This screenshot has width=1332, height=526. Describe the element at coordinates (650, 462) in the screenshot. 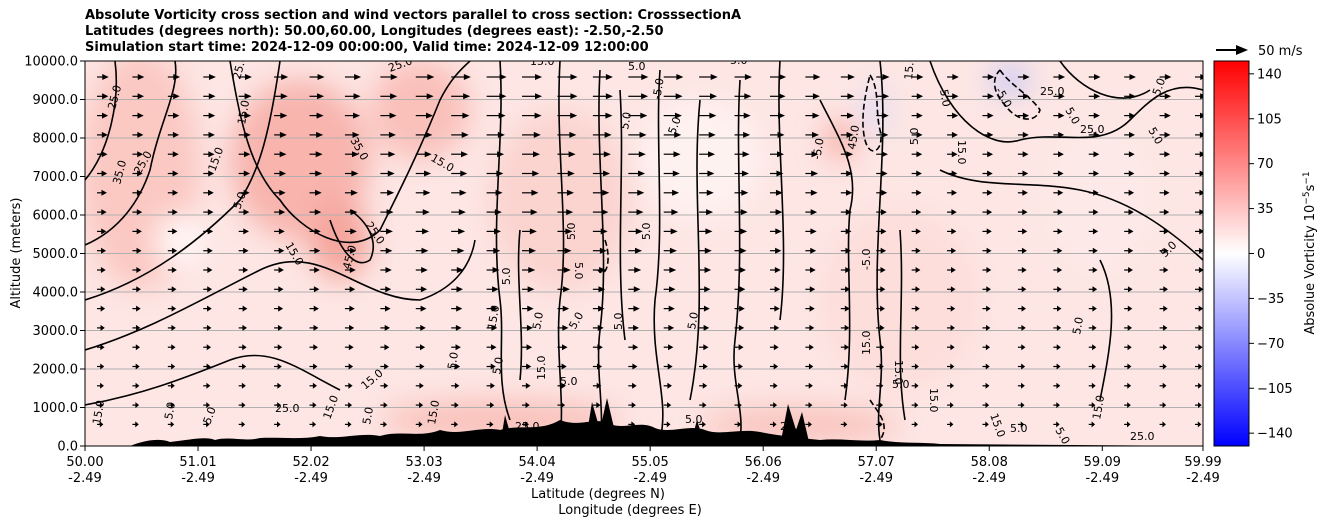

I see `x-tick-label-lat: 55.05` at that location.